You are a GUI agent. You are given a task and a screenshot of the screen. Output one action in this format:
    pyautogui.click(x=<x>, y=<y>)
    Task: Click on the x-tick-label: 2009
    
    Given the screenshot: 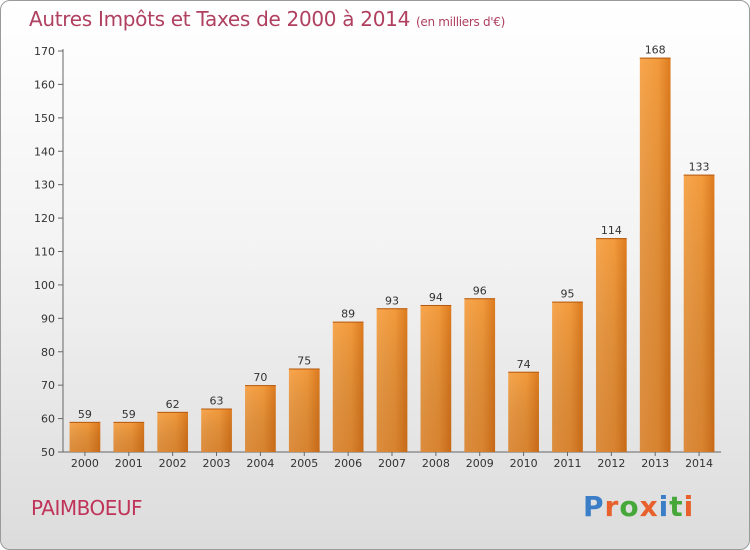 What is the action you would take?
    pyautogui.click(x=480, y=463)
    